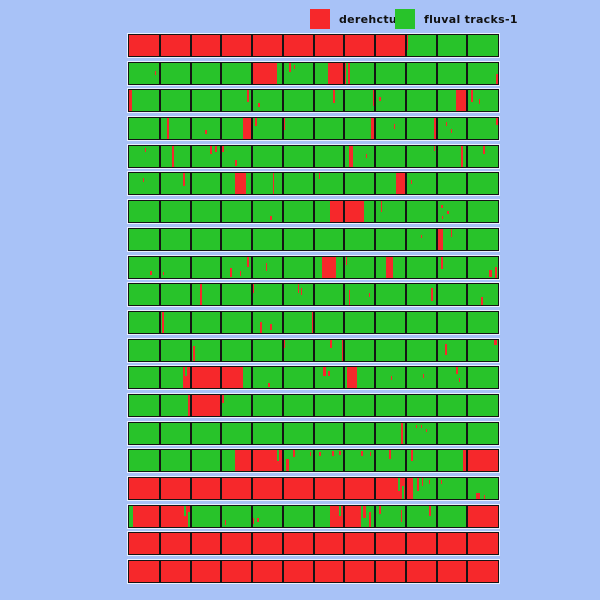 Image resolution: width=600 pixels, height=600 pixels. I want to click on legend-label: derehctub-, so click(375, 19).